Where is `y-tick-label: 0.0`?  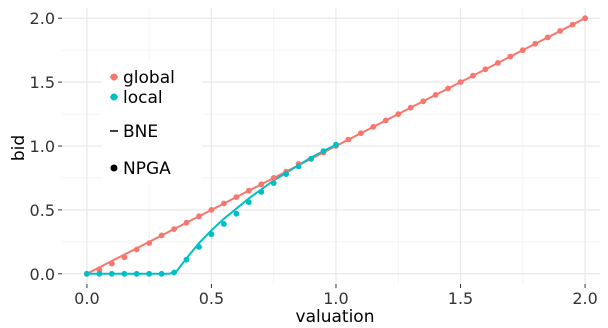
y-tick-label: 0.0 is located at coordinates (42, 274).